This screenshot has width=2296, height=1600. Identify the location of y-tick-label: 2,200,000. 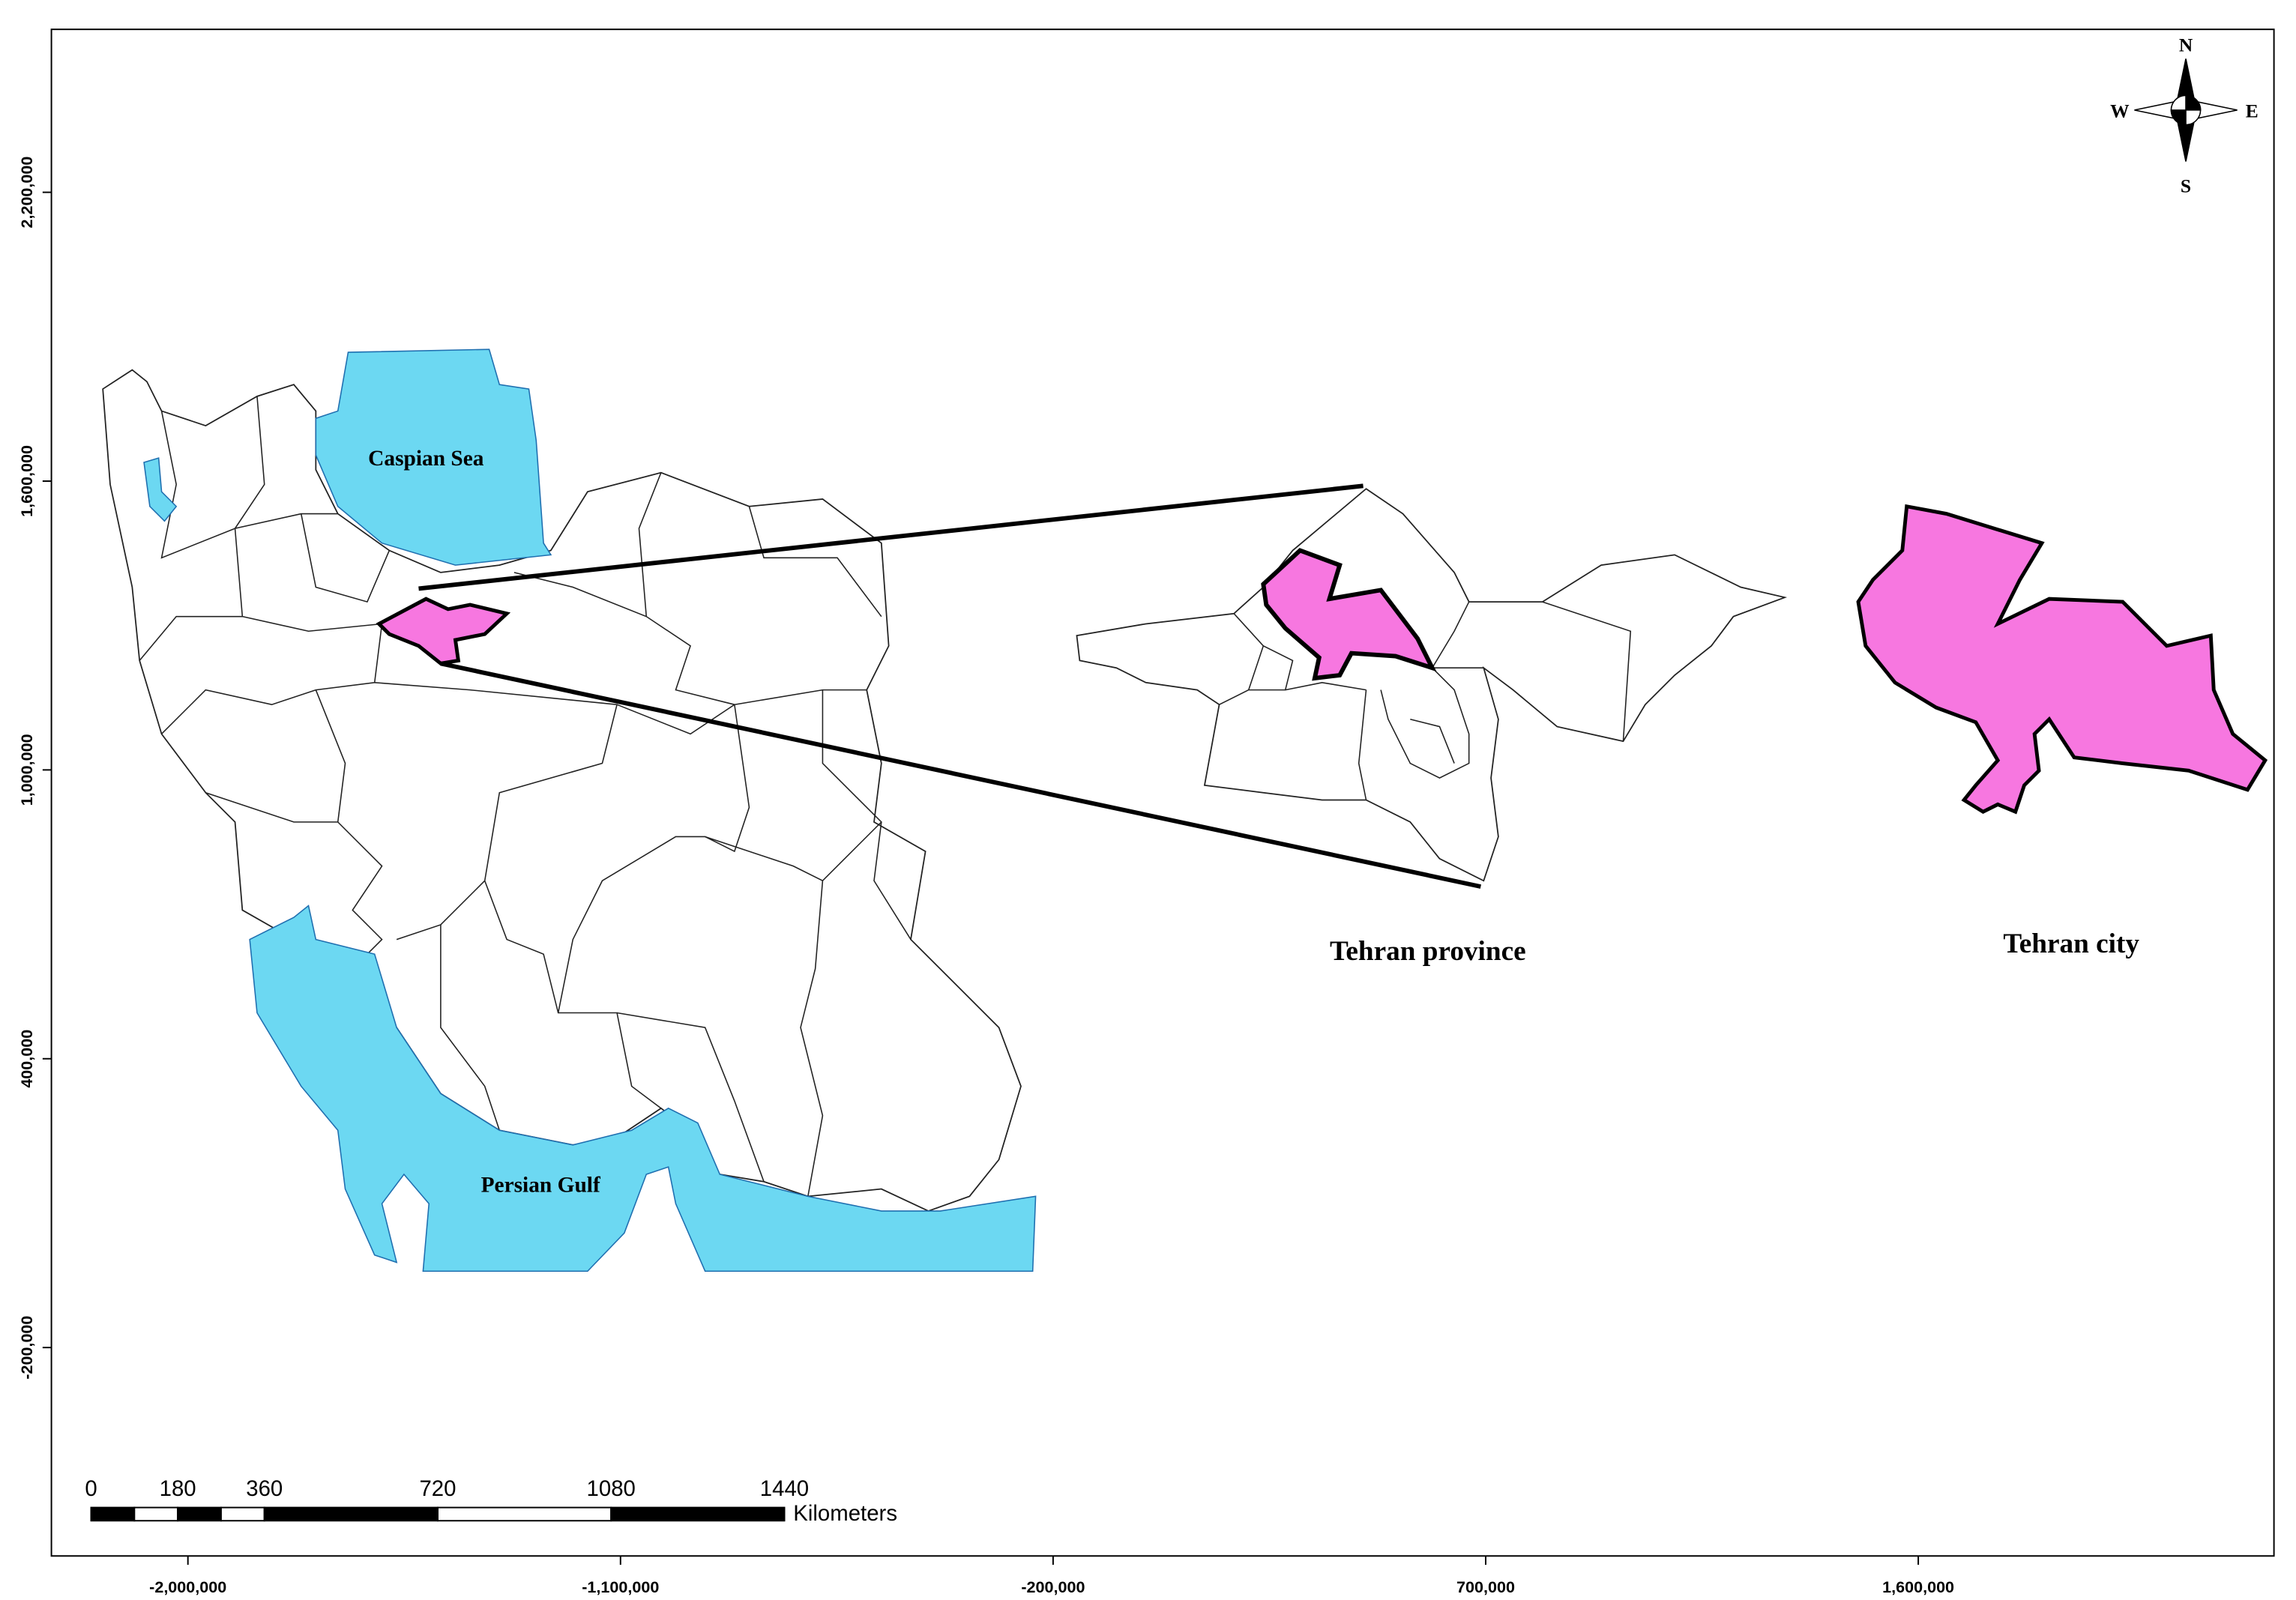
(26, 193).